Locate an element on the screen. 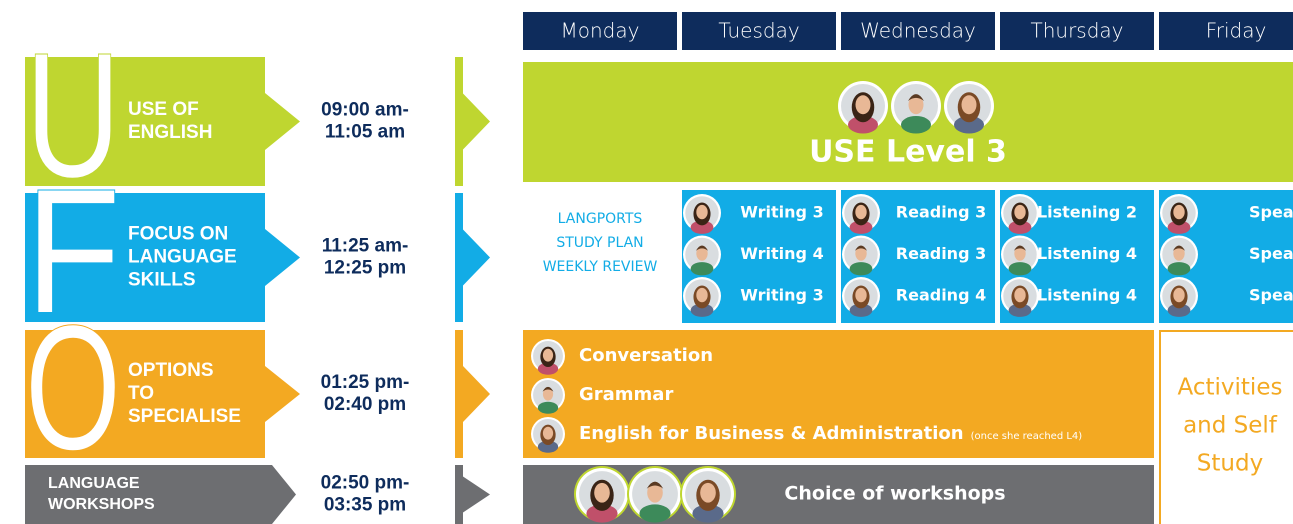 Image resolution: width=1293 pixels, height=524 pixels. row-time: 03:35 pm is located at coordinates (365, 505).